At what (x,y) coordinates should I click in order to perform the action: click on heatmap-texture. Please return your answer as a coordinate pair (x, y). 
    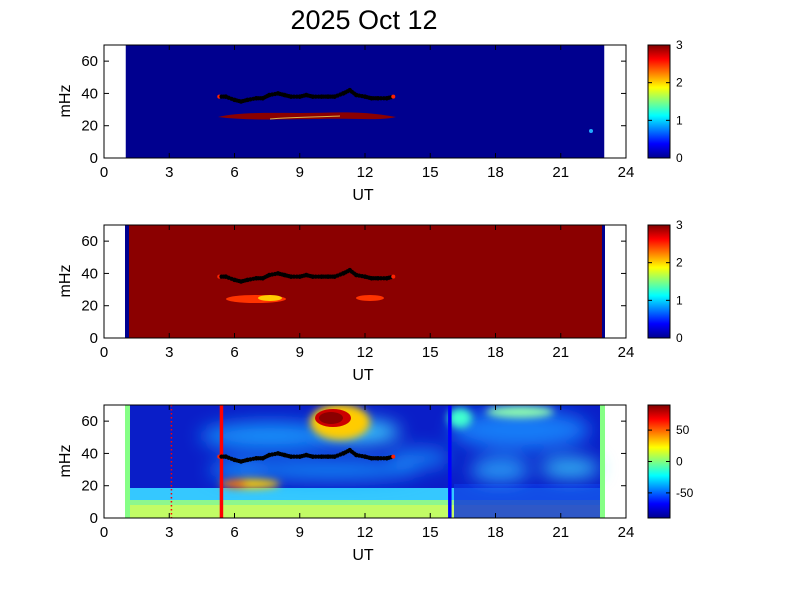
    Looking at the image, I should click on (400, 446).